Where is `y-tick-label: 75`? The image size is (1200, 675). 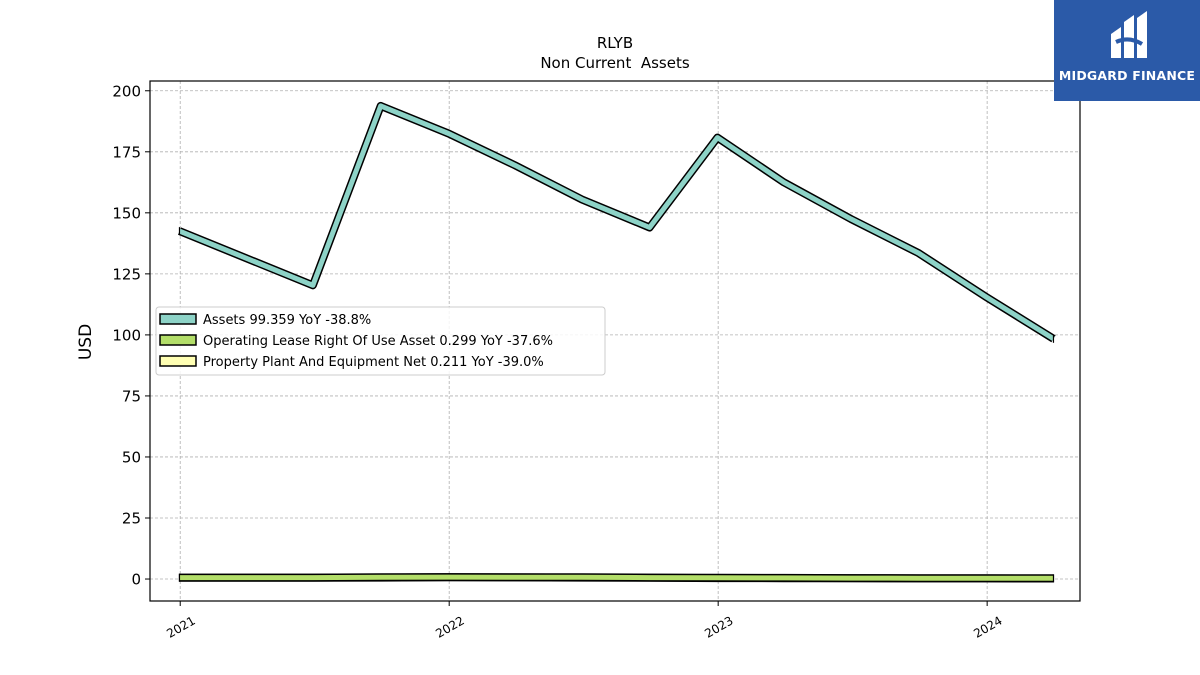
y-tick-label: 75 is located at coordinates (131, 396).